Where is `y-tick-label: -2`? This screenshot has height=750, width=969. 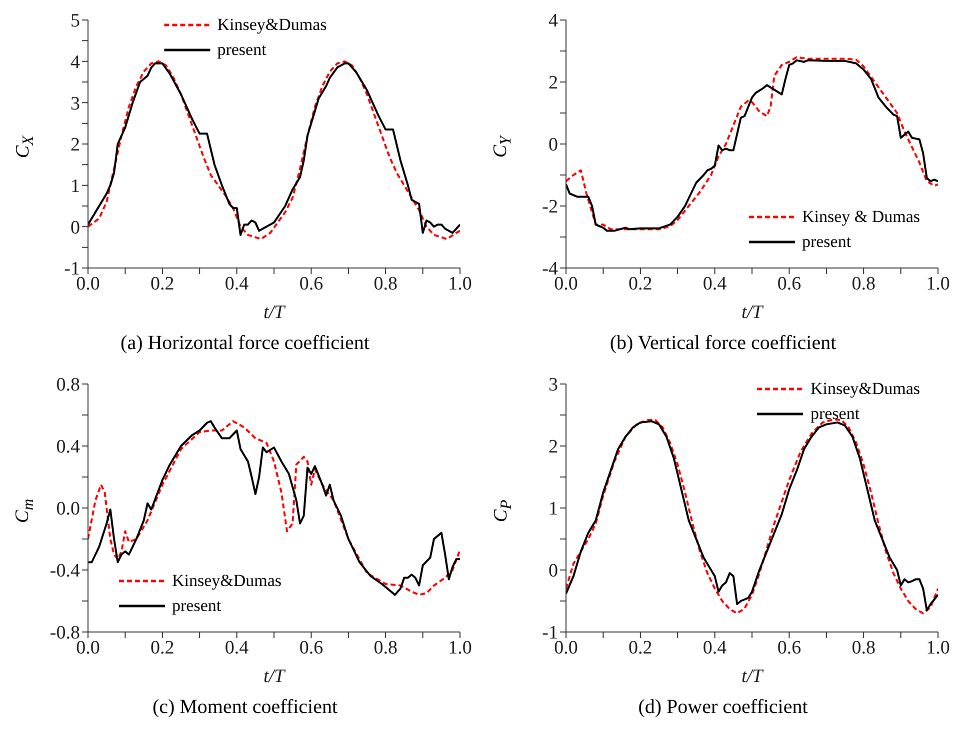
y-tick-label: -2 is located at coordinates (550, 207).